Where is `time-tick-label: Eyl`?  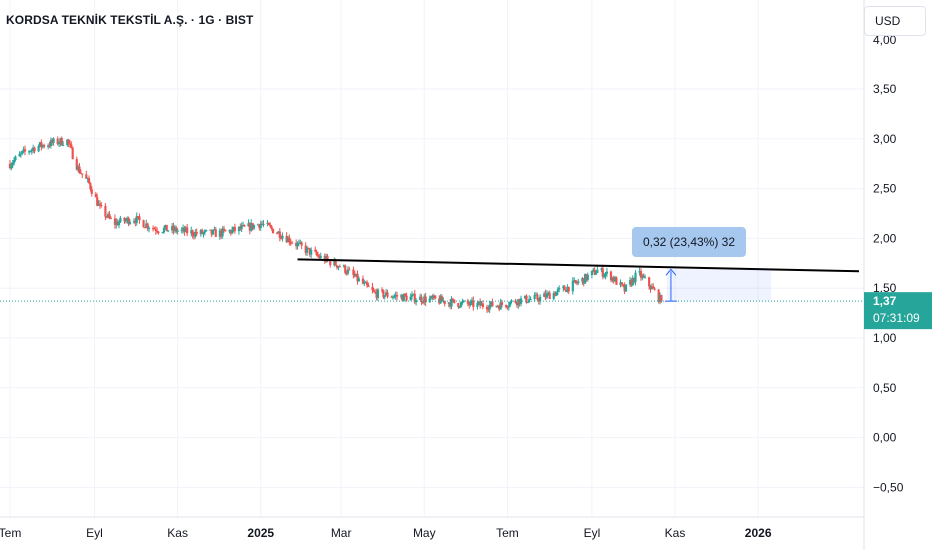
time-tick-label: Eyl is located at coordinates (592, 533).